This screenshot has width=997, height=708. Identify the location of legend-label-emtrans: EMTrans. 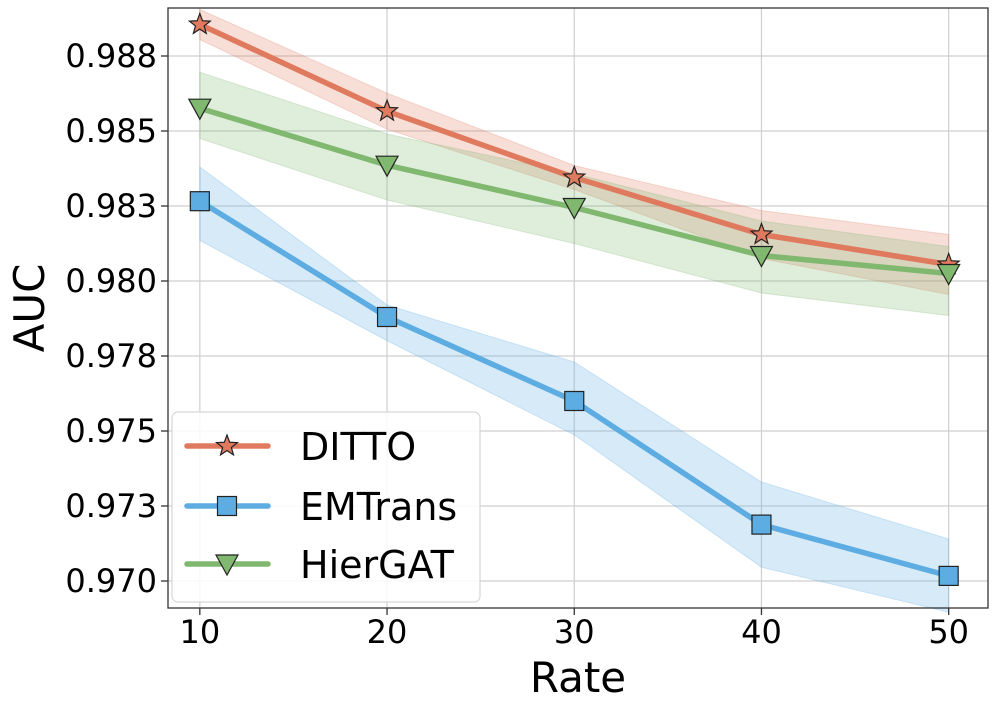
(378, 507).